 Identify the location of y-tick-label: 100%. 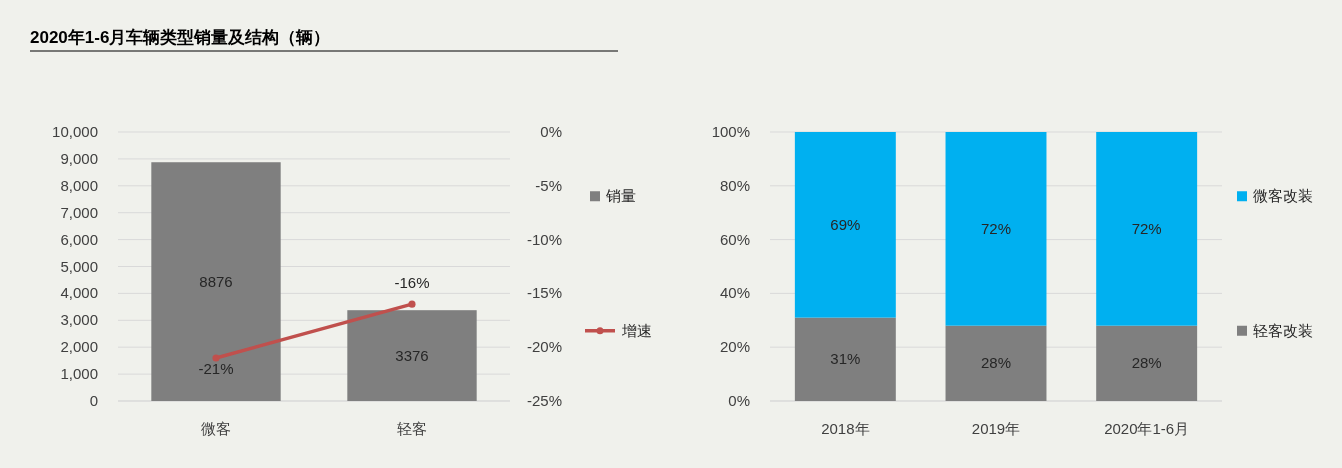
(730, 131).